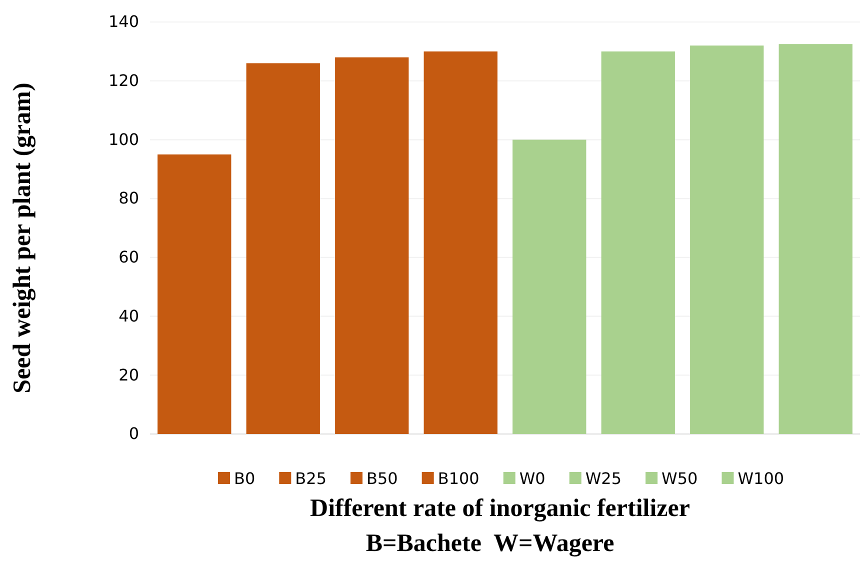 The width and height of the screenshot is (864, 564). I want to click on legend-label: W50, so click(680, 478).